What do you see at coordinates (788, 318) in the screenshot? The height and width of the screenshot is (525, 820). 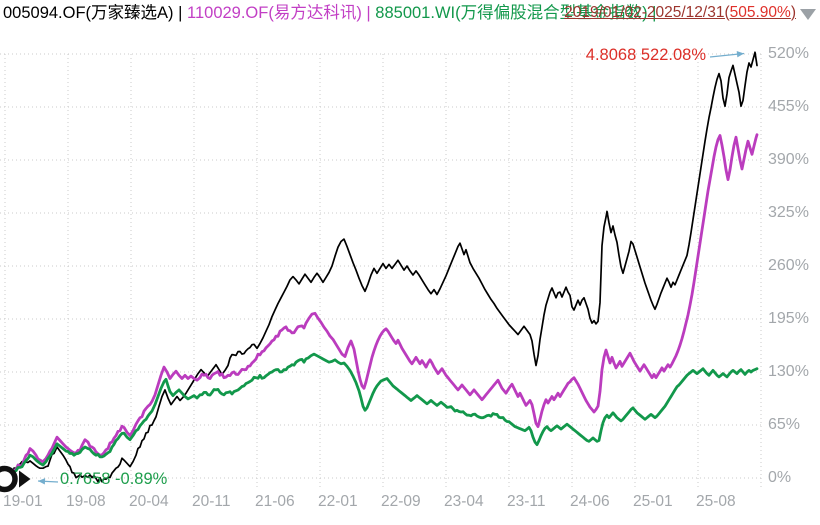 I see `y-tick-label: 195%` at bounding box center [788, 318].